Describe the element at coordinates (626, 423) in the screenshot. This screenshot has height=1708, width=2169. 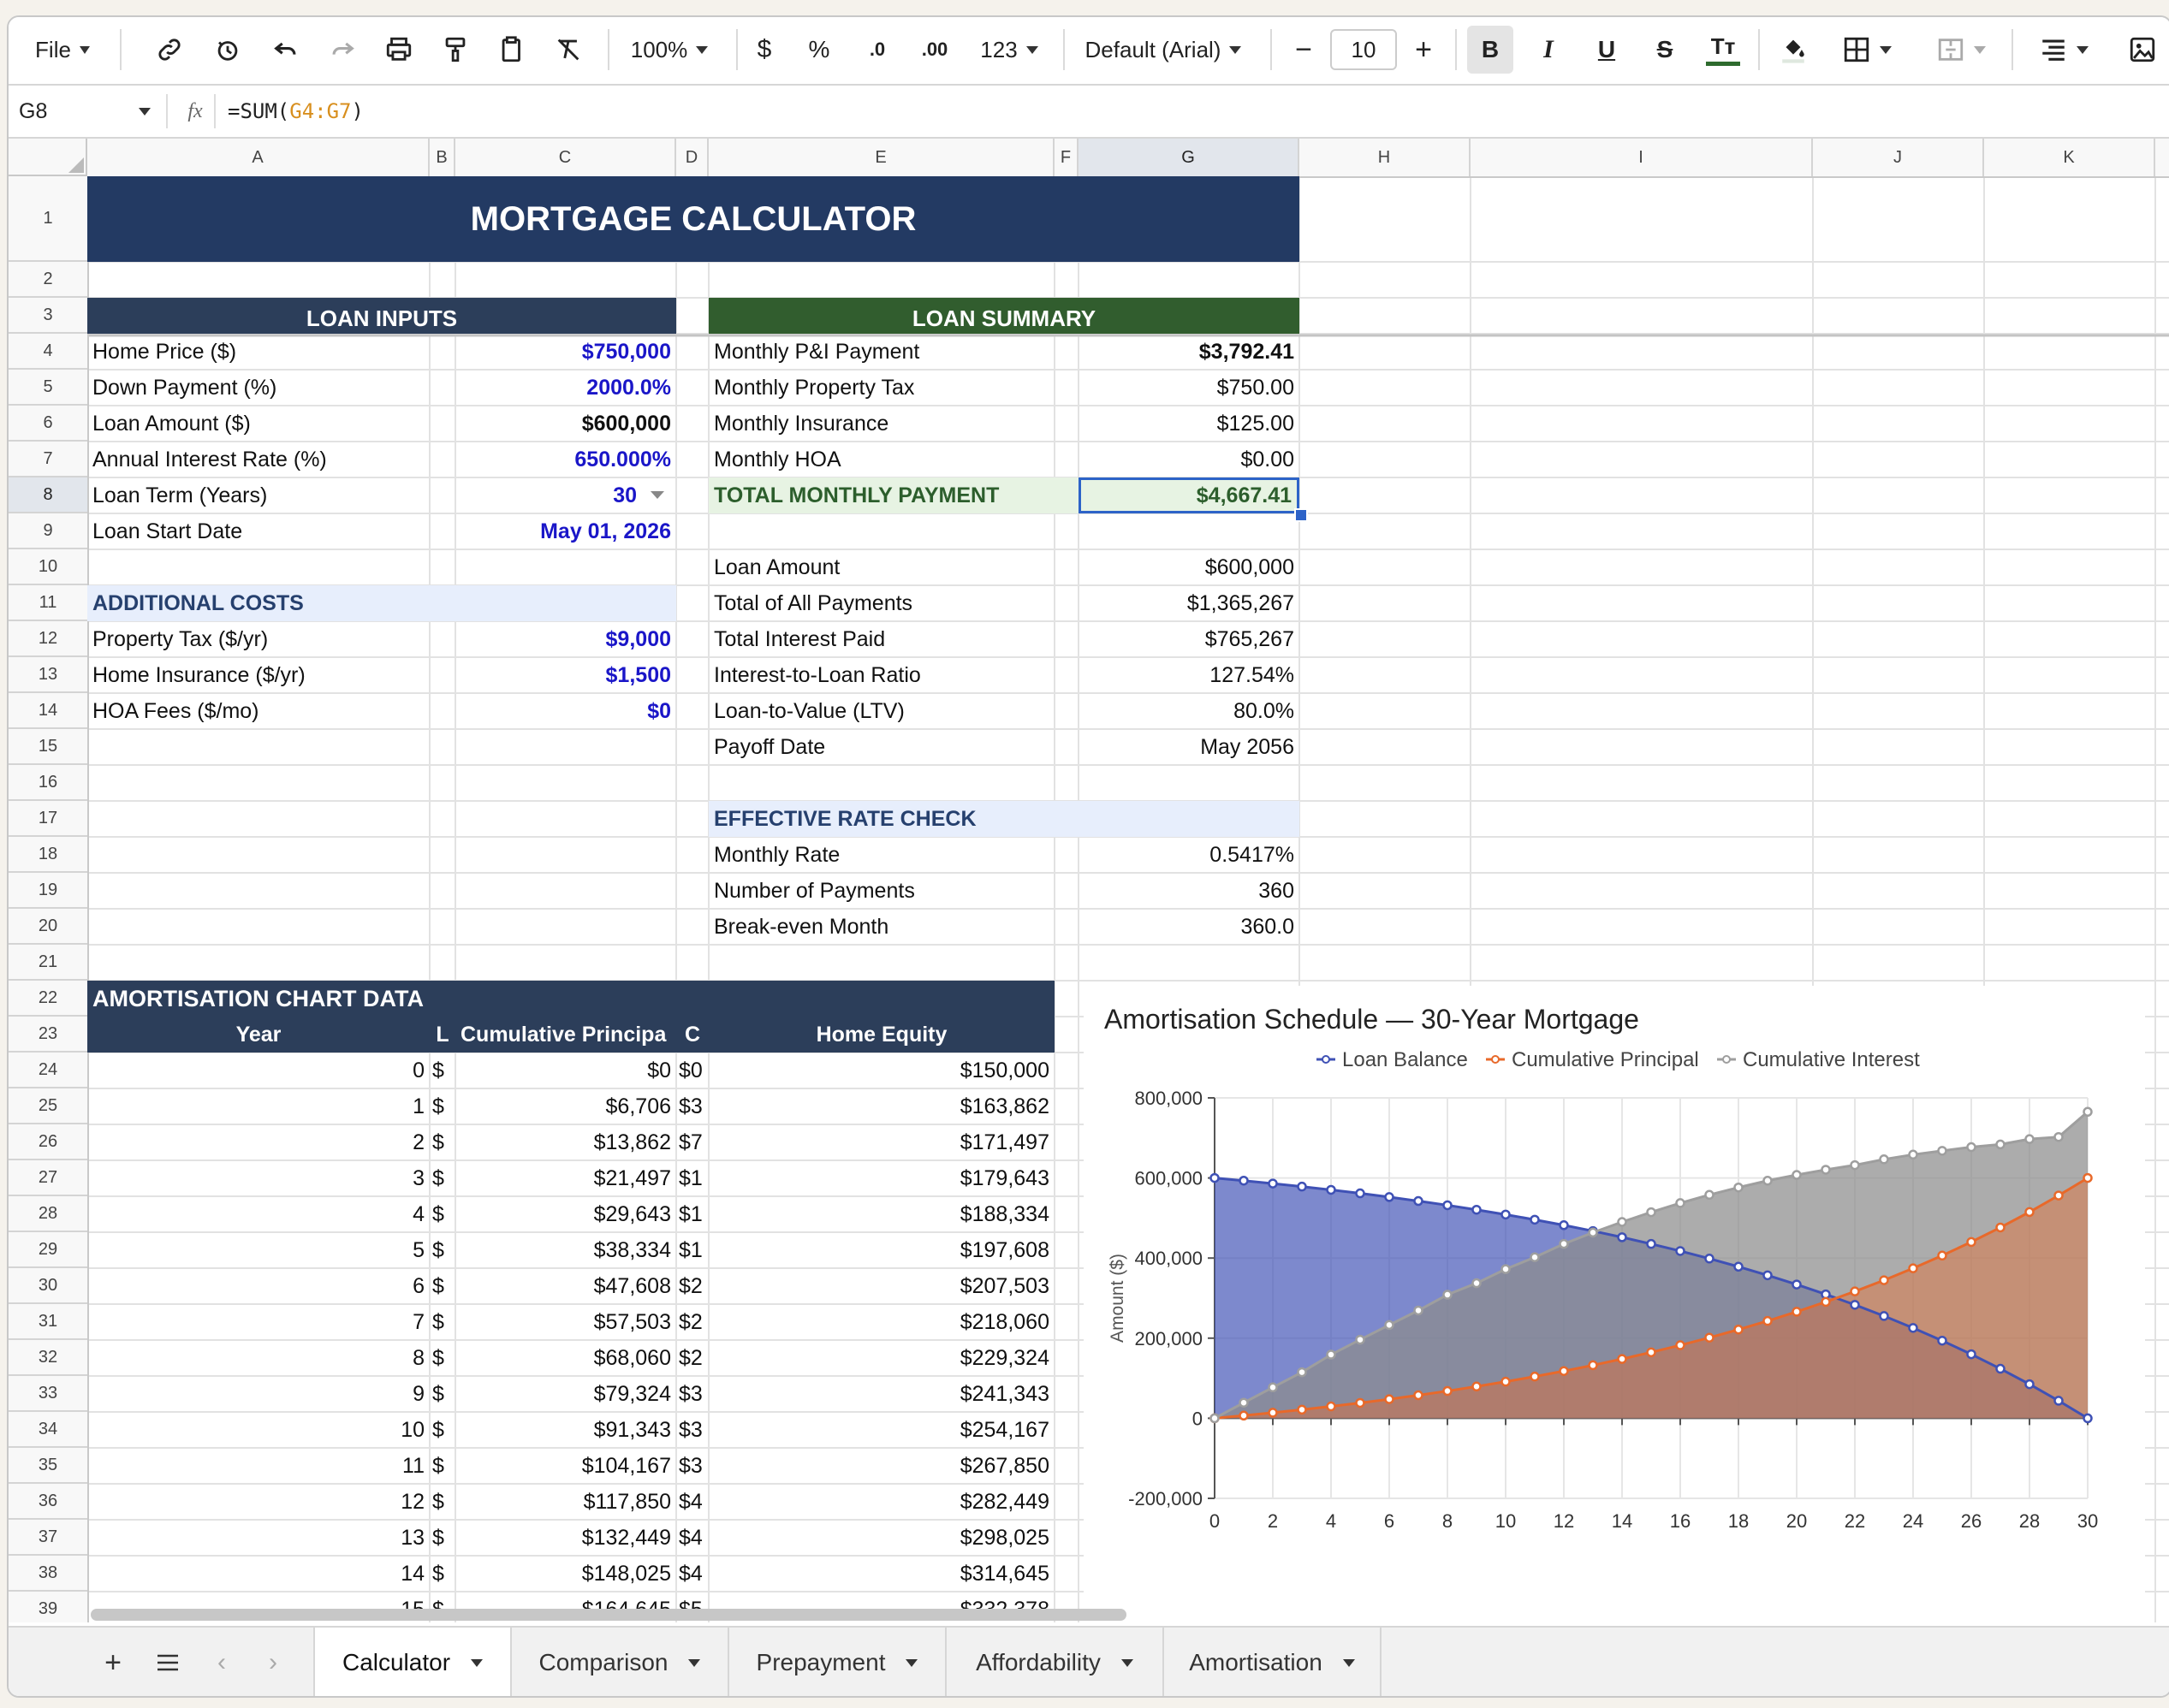
I see `input-value: $600,000` at that location.